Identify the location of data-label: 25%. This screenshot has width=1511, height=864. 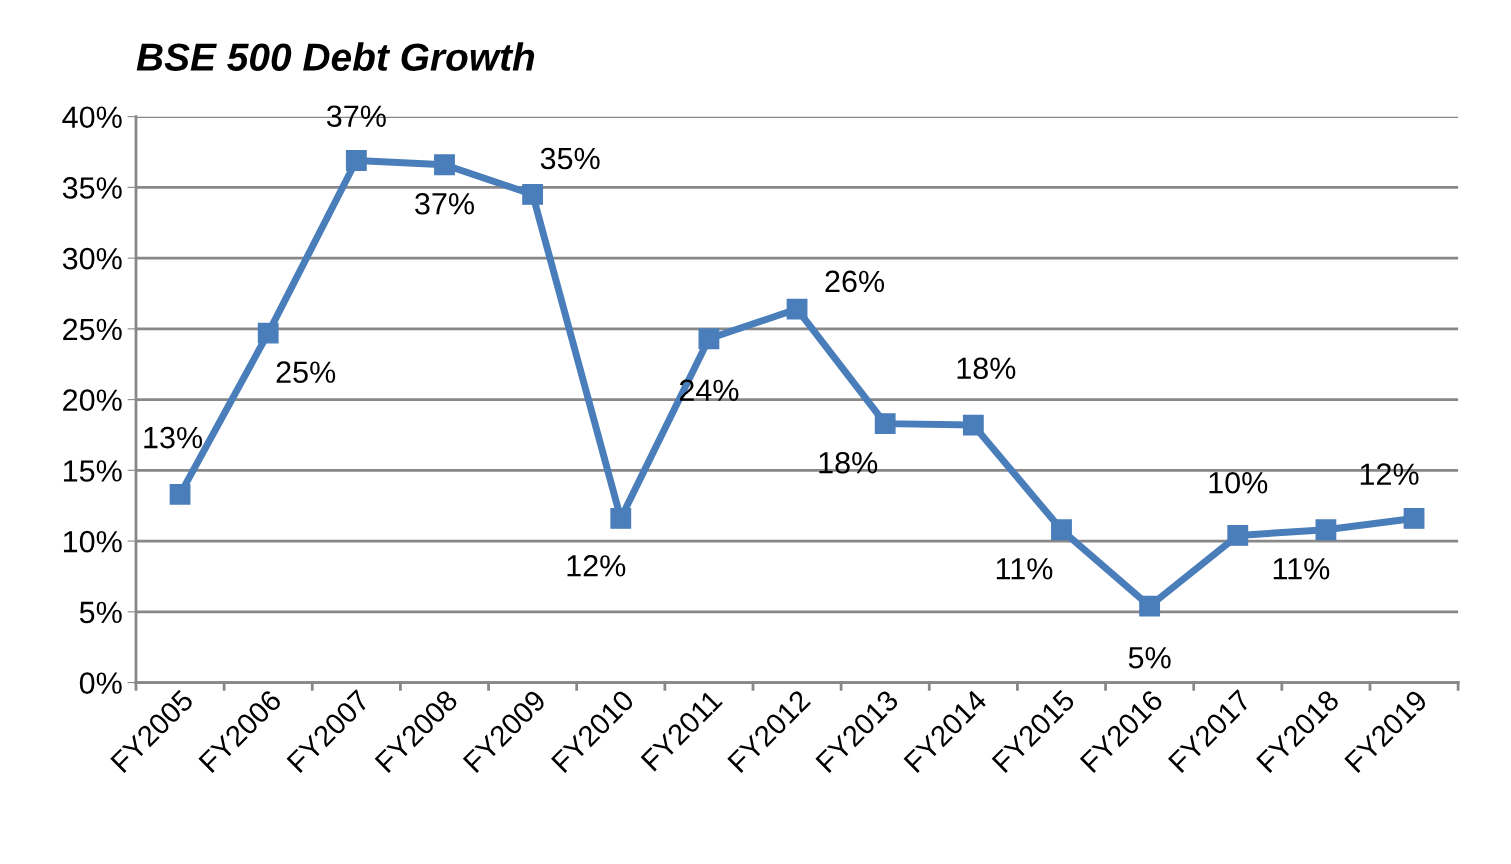
(306, 372).